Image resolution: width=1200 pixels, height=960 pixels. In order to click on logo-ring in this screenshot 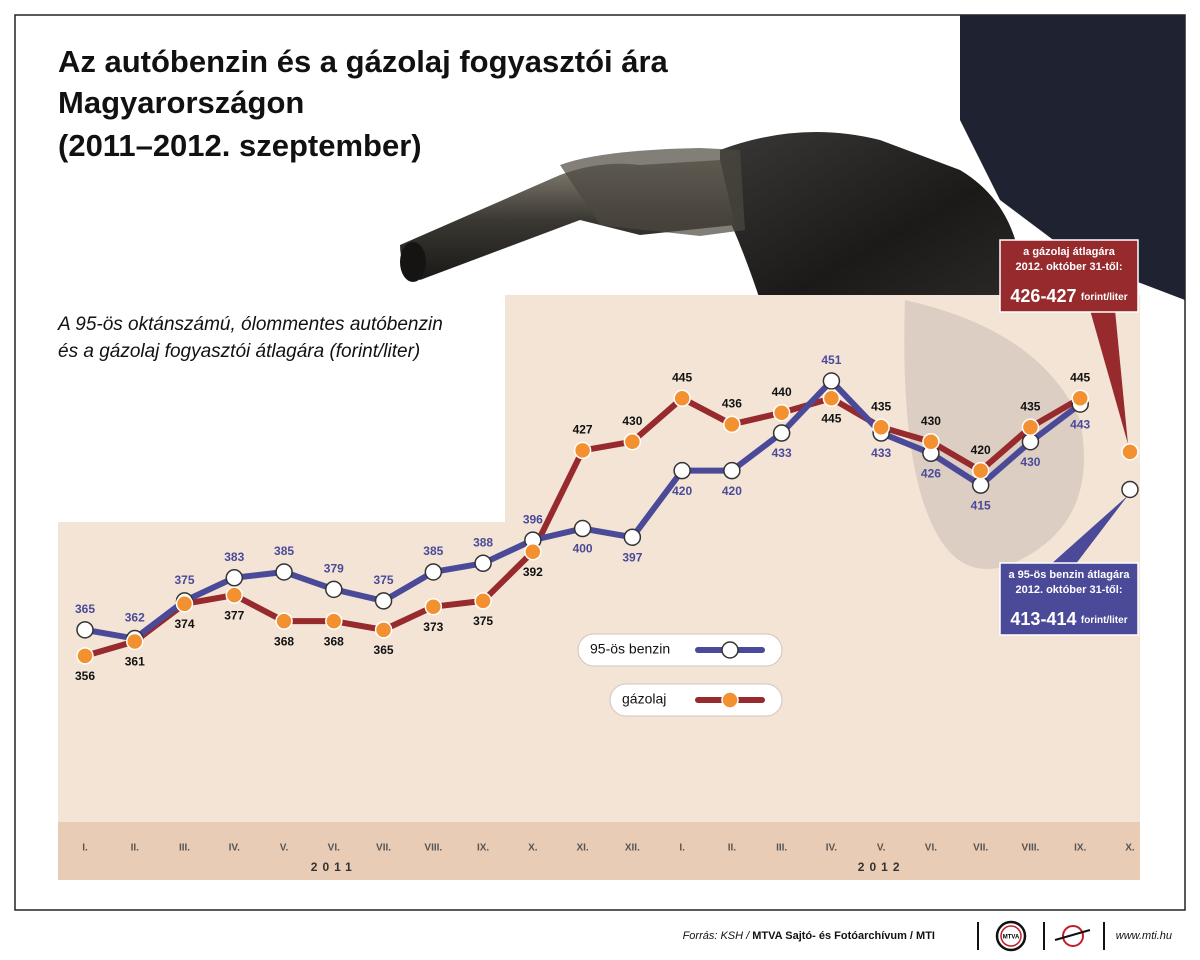, I will do `click(1011, 936)`.